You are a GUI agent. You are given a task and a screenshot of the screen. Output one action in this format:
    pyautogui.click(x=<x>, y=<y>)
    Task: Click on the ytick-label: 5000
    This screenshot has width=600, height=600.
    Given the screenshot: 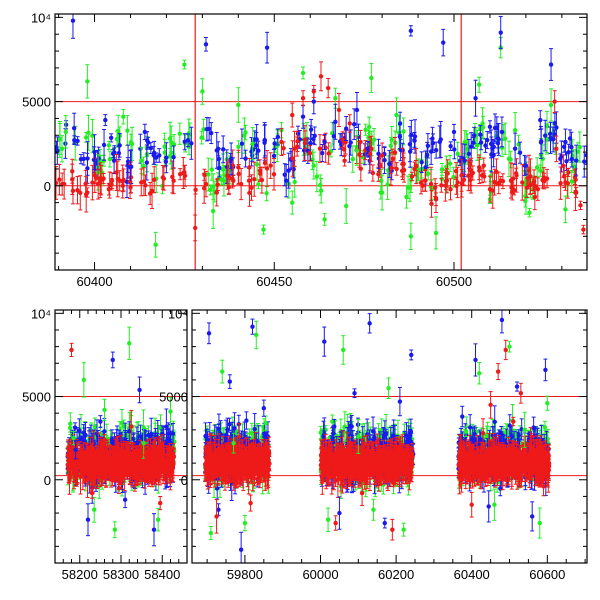 What is the action you would take?
    pyautogui.click(x=36, y=397)
    